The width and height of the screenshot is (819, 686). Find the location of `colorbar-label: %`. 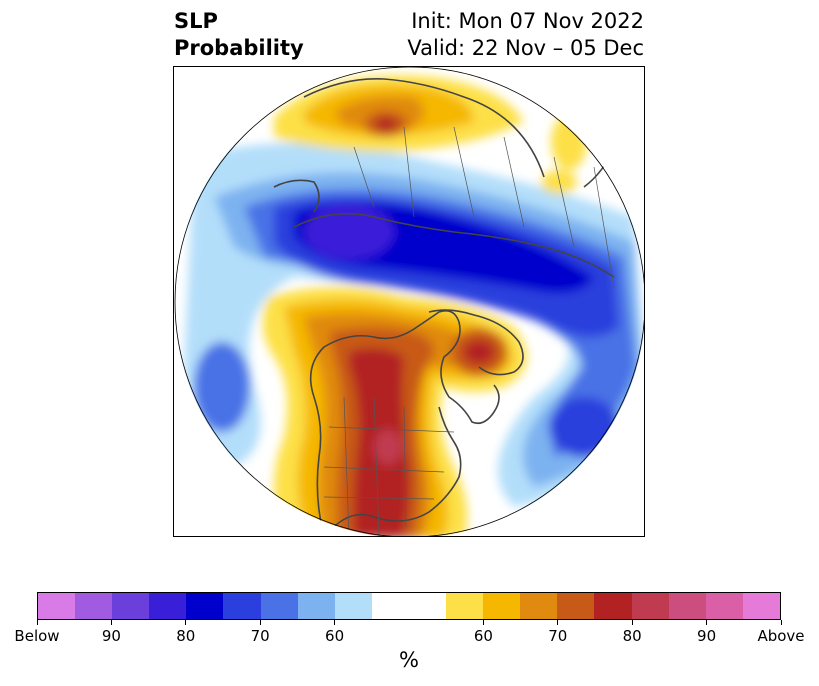

colorbar-label: % is located at coordinates (409, 660).